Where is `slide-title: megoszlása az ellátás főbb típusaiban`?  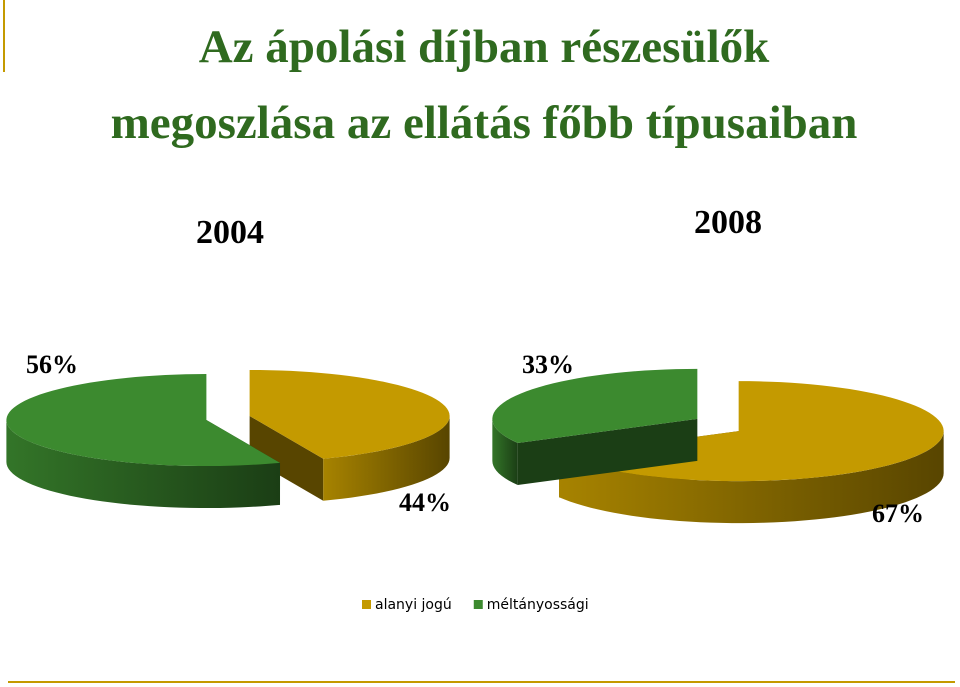 slide-title: megoszlása az ellátás főbb típusaiban is located at coordinates (484, 123).